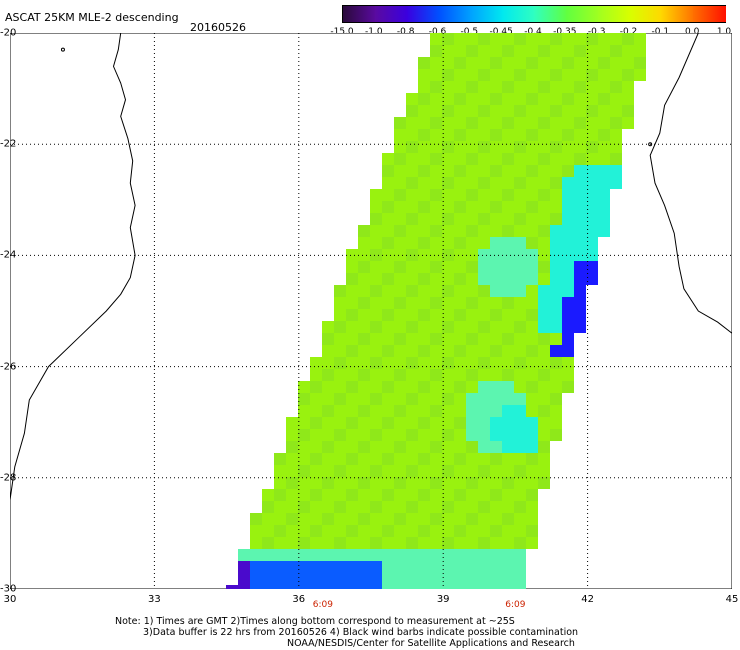 The width and height of the screenshot is (740, 650). I want to click on colorbar-tick-label: -15.0, so click(342, 32).